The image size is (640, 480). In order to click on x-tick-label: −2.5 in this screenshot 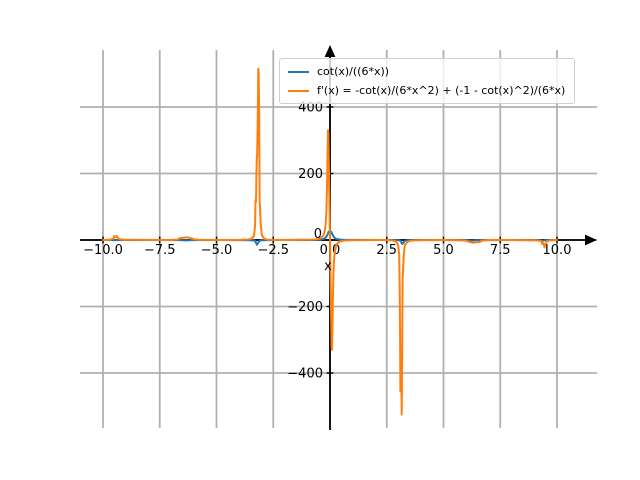, I will do `click(273, 250)`.